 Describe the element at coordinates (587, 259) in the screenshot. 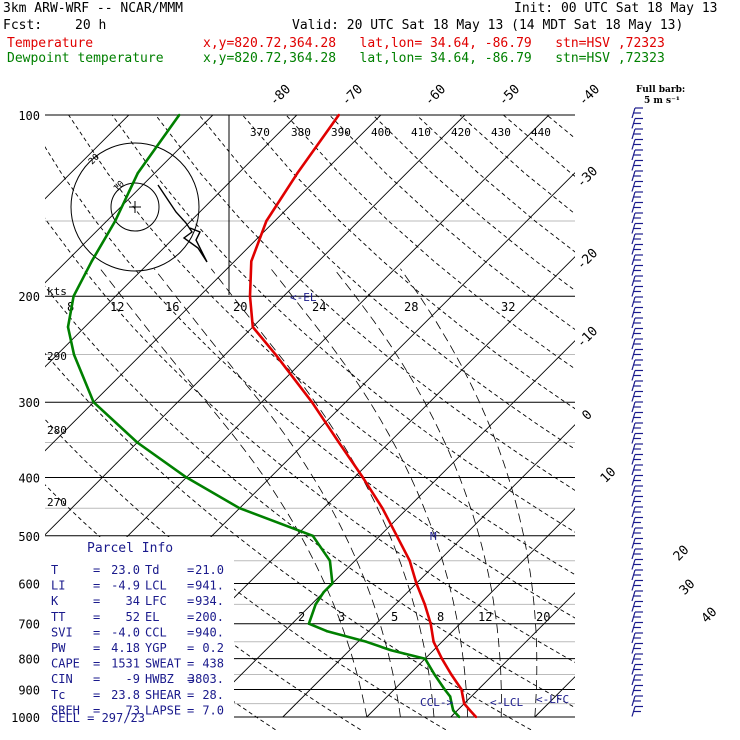

I see `temperature-tick-label: -20` at that location.